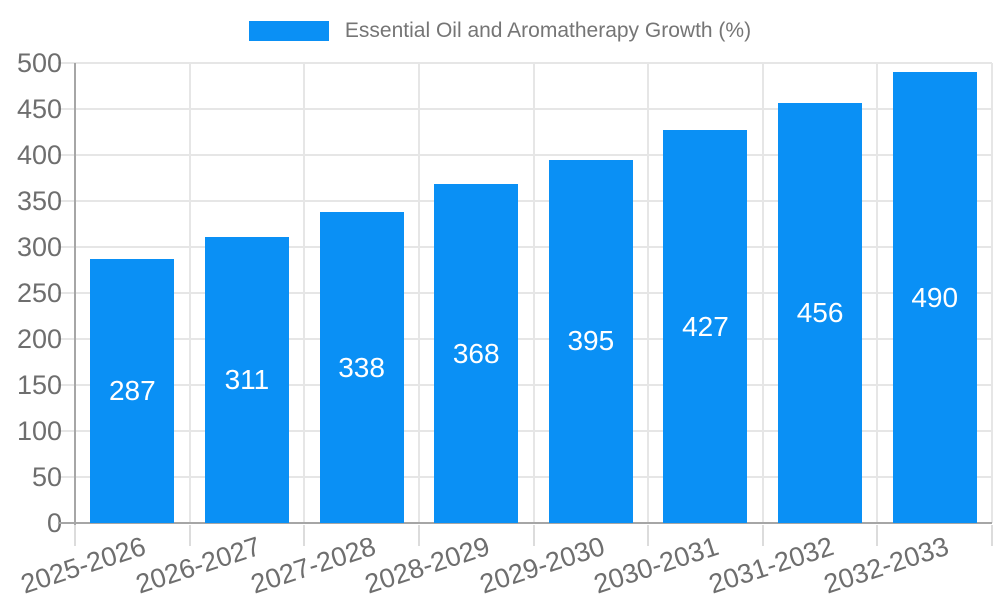 This screenshot has width=1000, height=600. Describe the element at coordinates (288, 31) in the screenshot. I see `legend-swatch-icon` at that location.